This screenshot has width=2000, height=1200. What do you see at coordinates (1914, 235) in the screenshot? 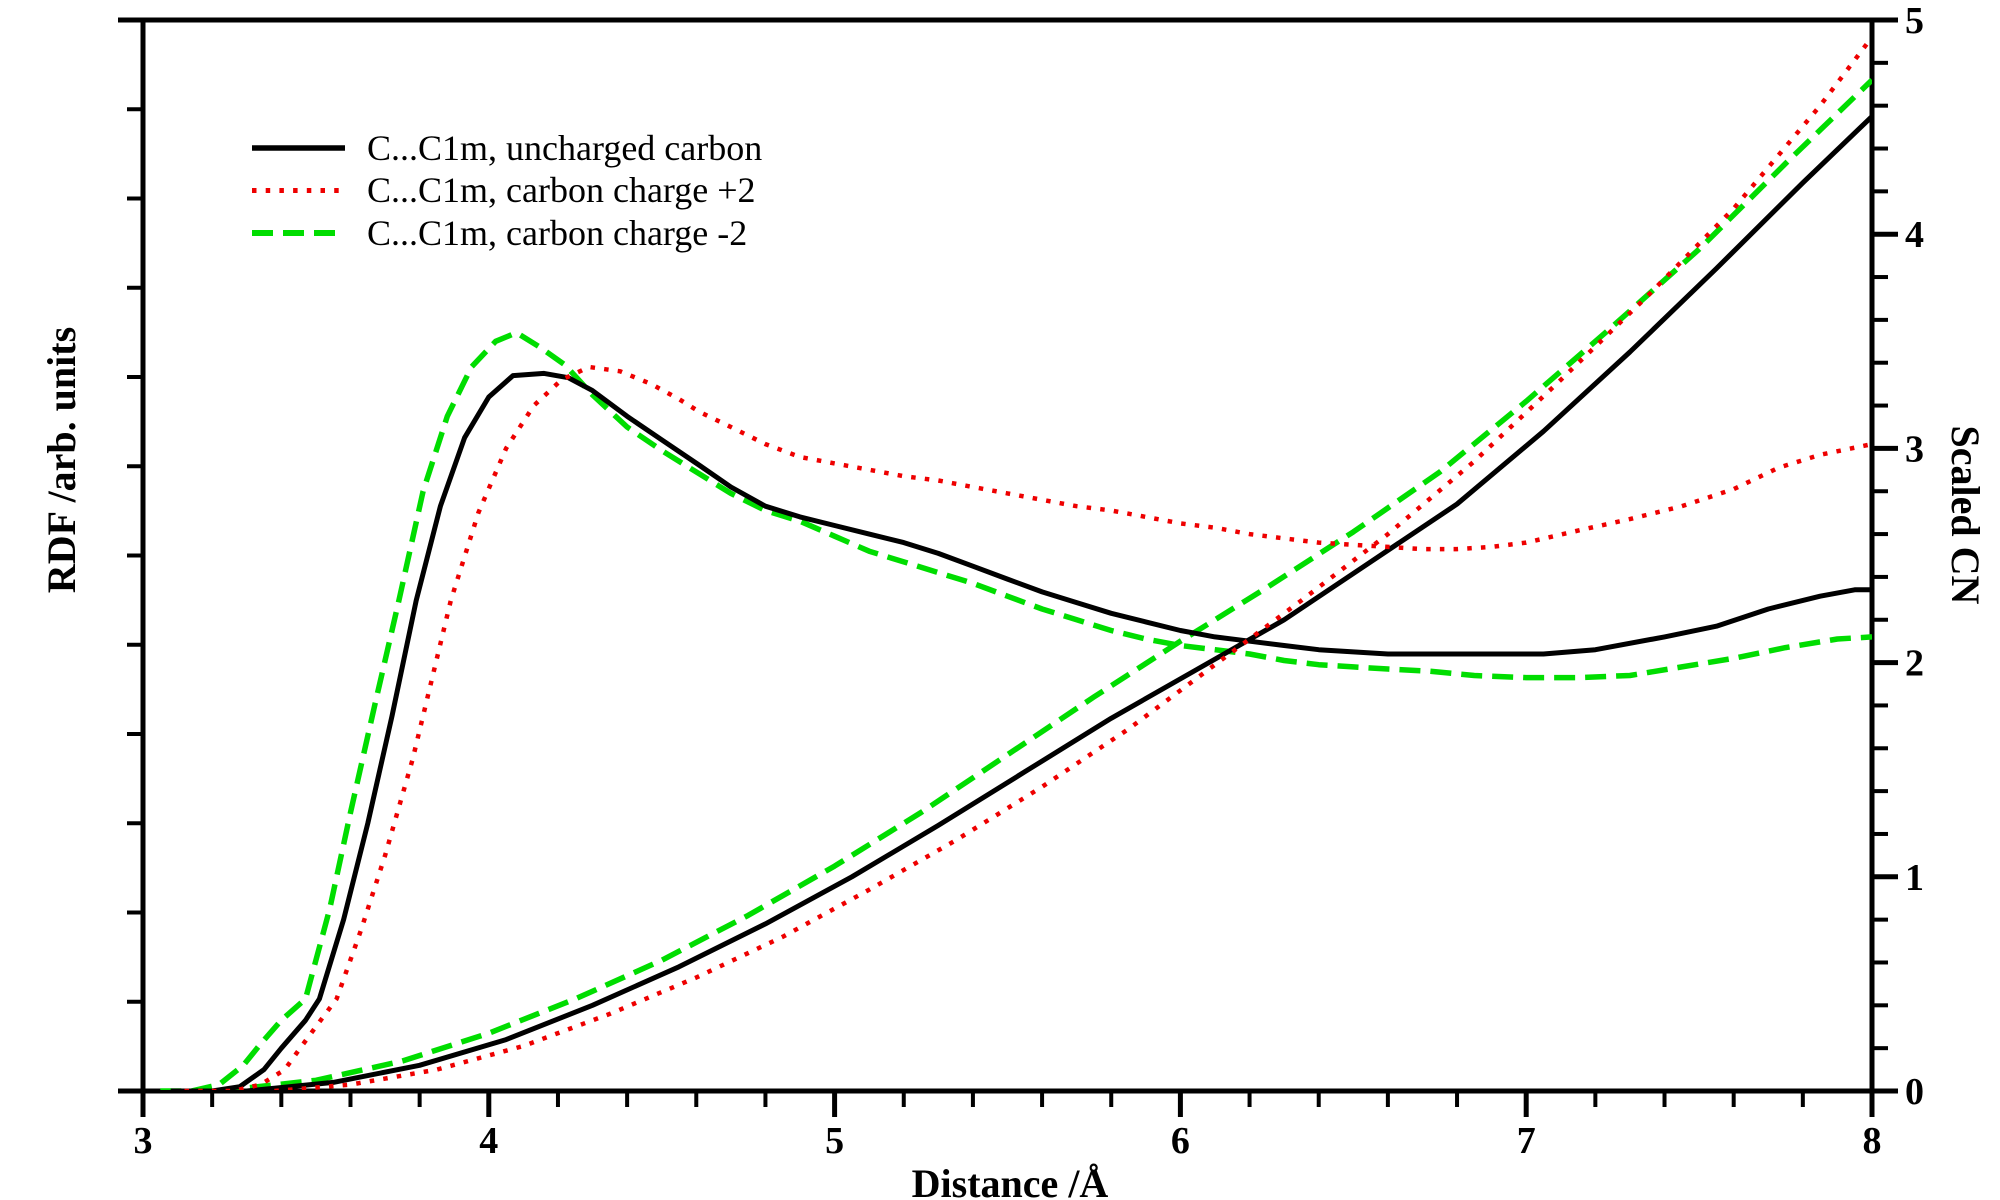
I see `right-tick-label-4: 4` at bounding box center [1914, 235].